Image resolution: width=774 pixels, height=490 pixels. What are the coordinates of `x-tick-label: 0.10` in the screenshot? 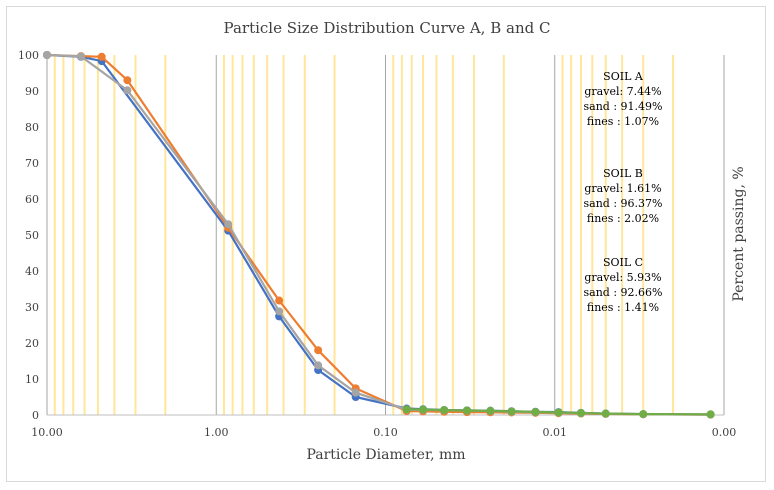 It's located at (385, 432).